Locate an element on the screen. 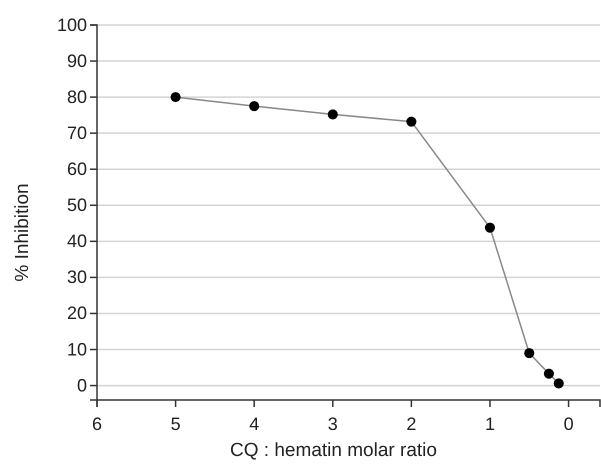 This screenshot has width=601, height=466. y-tick-label: 20 is located at coordinates (76, 313).